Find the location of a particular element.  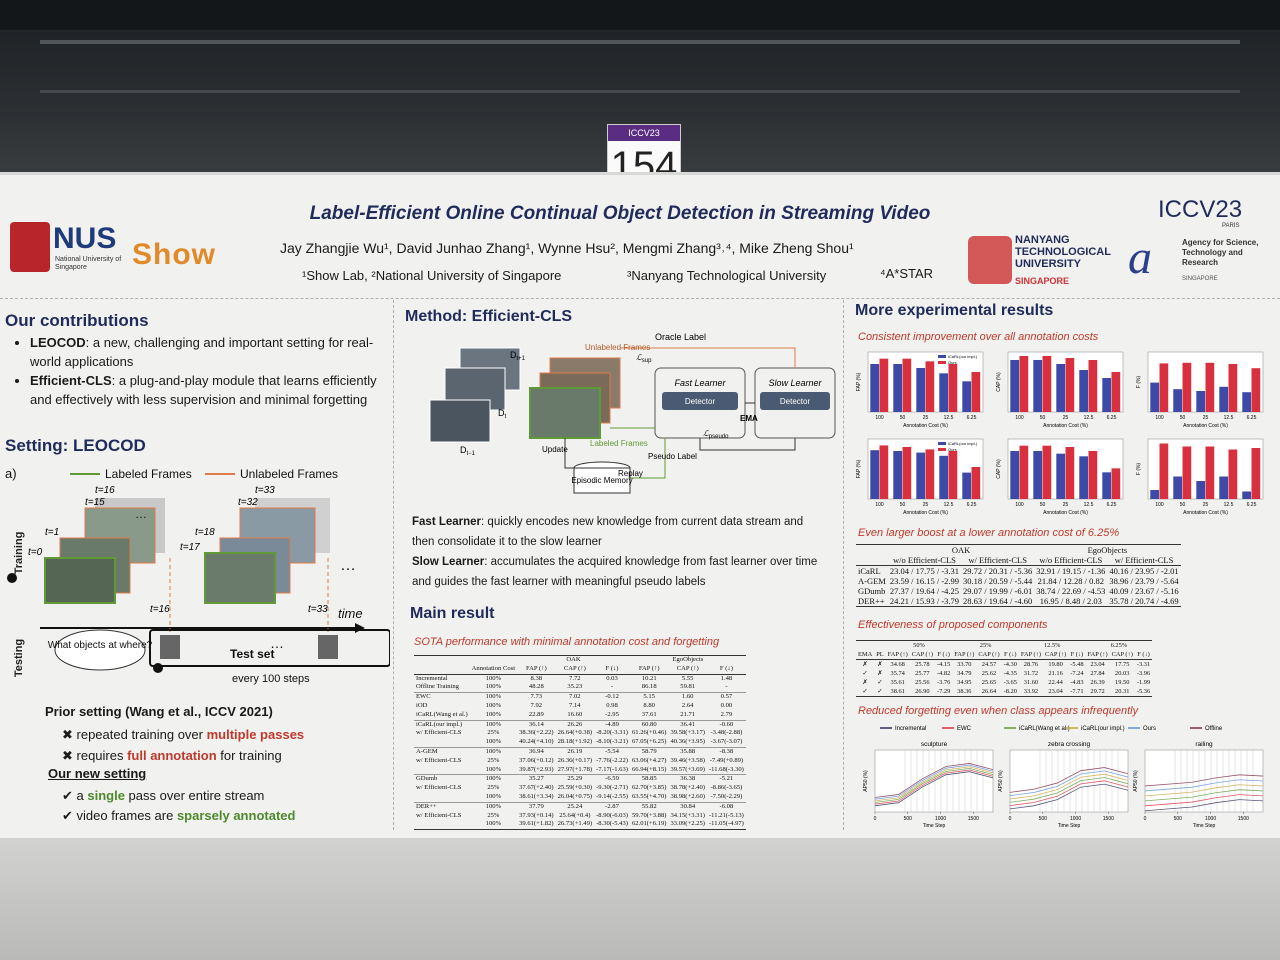

value: -9.30(-2.71) is located at coordinates (612, 788).